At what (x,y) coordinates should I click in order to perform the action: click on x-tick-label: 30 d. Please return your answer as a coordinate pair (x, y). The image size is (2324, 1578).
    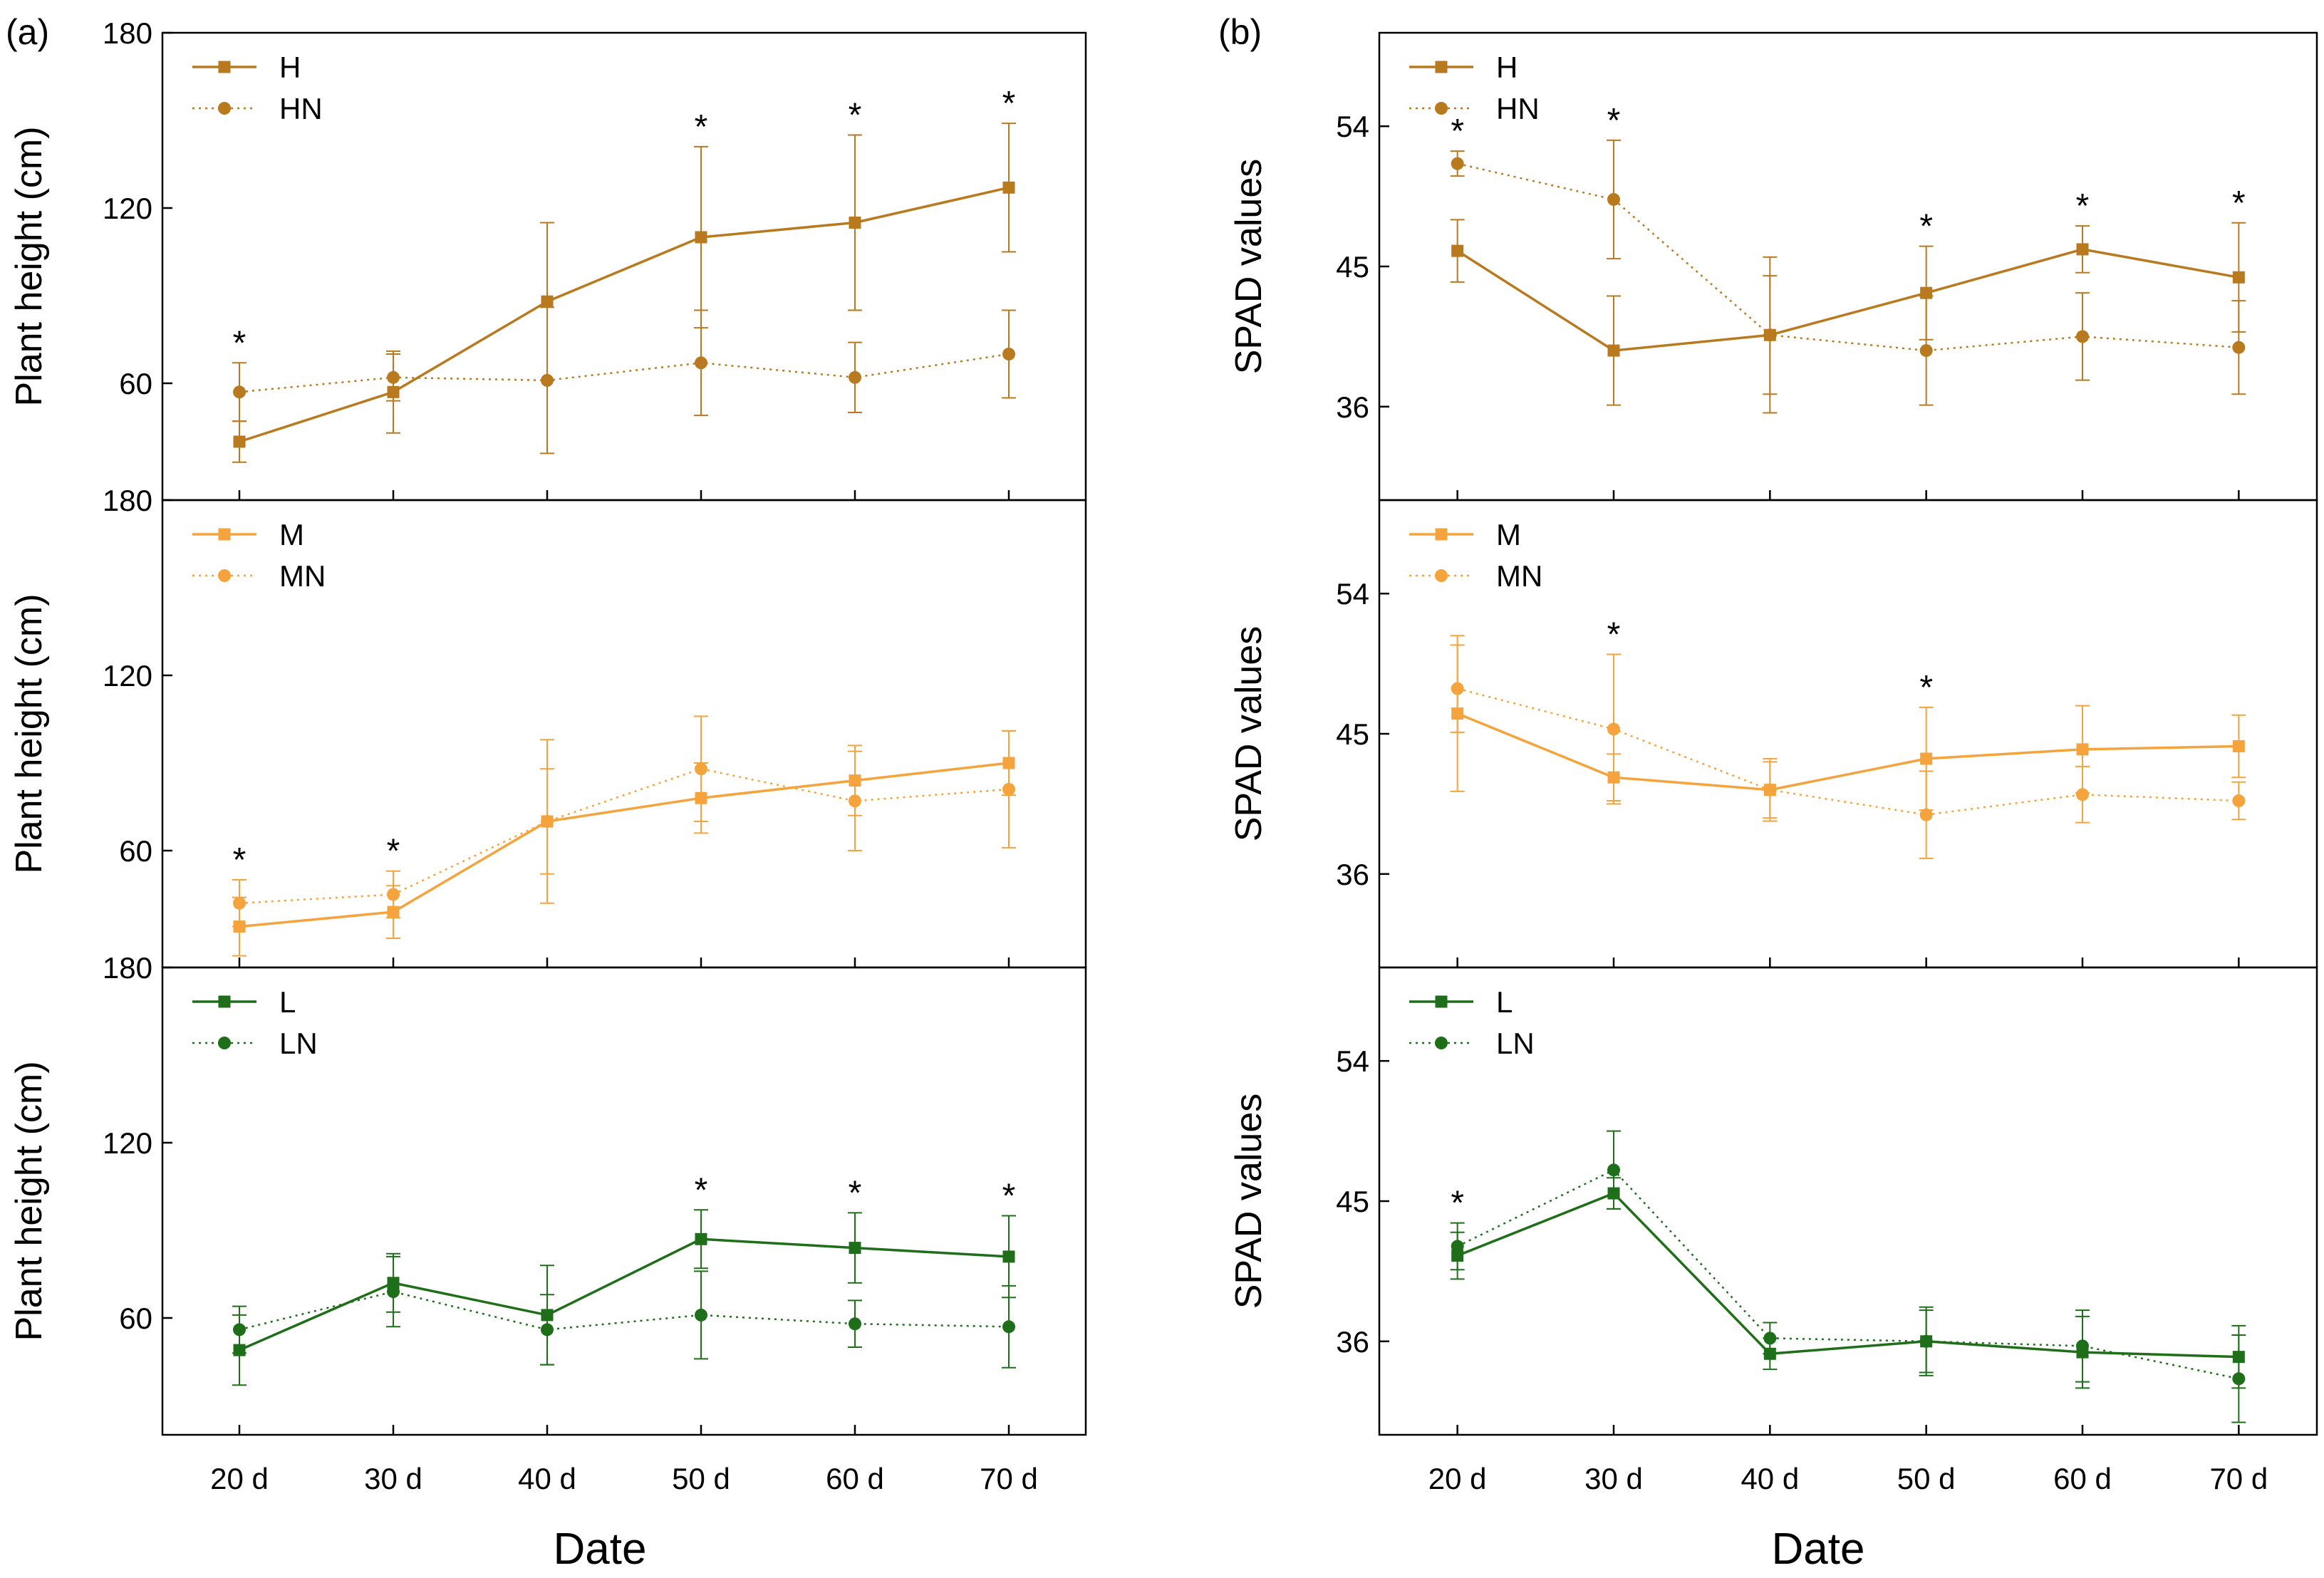
    Looking at the image, I should click on (393, 1478).